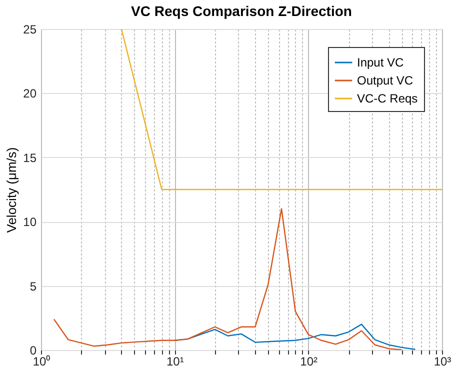  I want to click on y-tick-label: 0, so click(33, 351).